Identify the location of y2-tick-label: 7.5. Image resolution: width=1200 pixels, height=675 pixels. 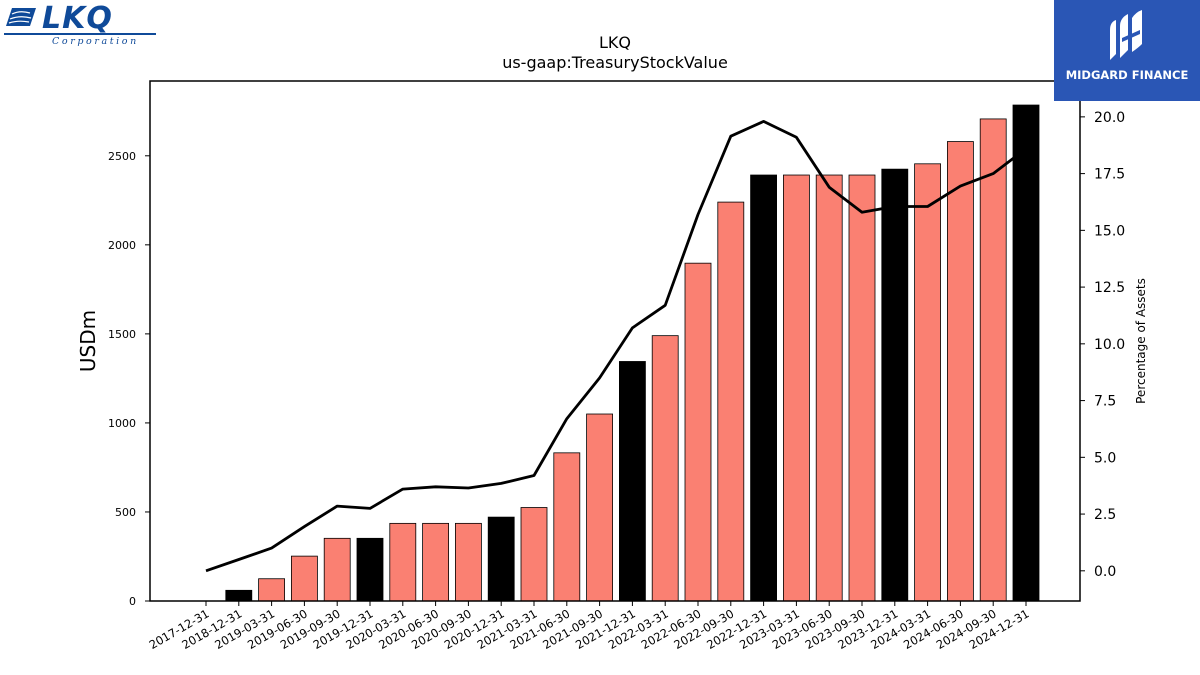
(1105, 402).